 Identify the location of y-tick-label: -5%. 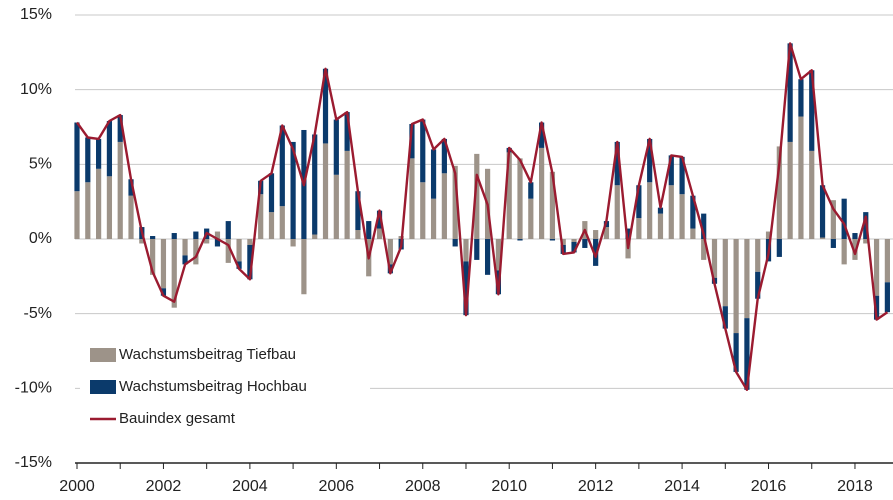
(38, 313).